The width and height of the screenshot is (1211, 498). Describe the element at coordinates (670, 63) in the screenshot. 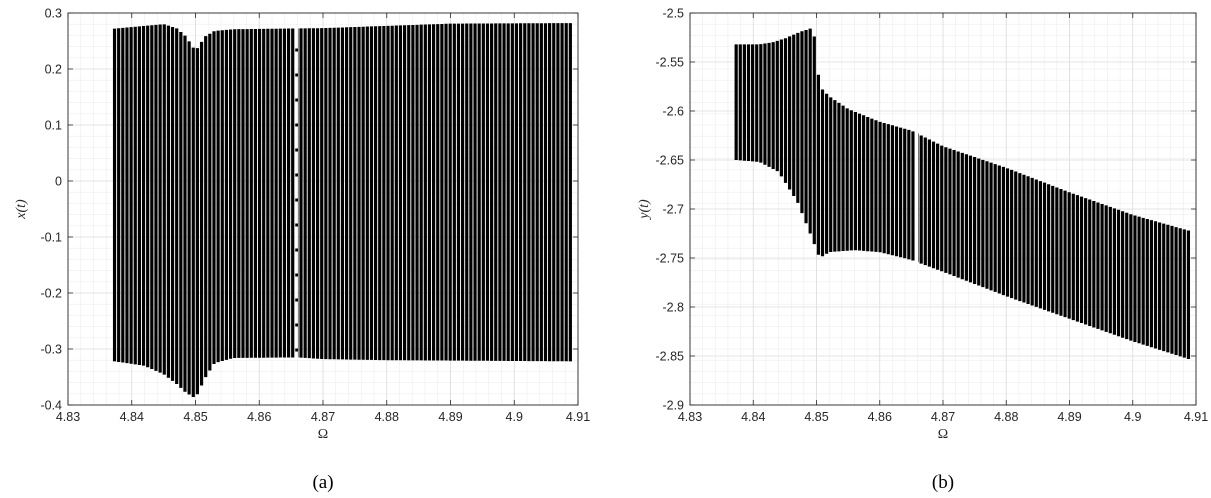

I see `y-tick-label: -2.55` at that location.